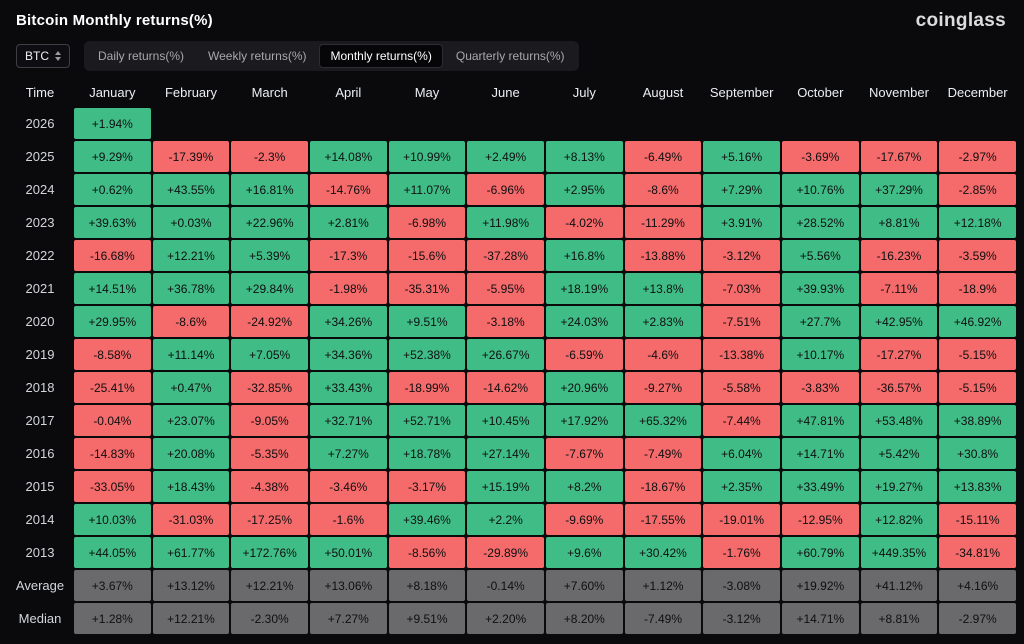 This screenshot has height=644, width=1024. Describe the element at coordinates (741, 92) in the screenshot. I see `col-header-september: September` at that location.